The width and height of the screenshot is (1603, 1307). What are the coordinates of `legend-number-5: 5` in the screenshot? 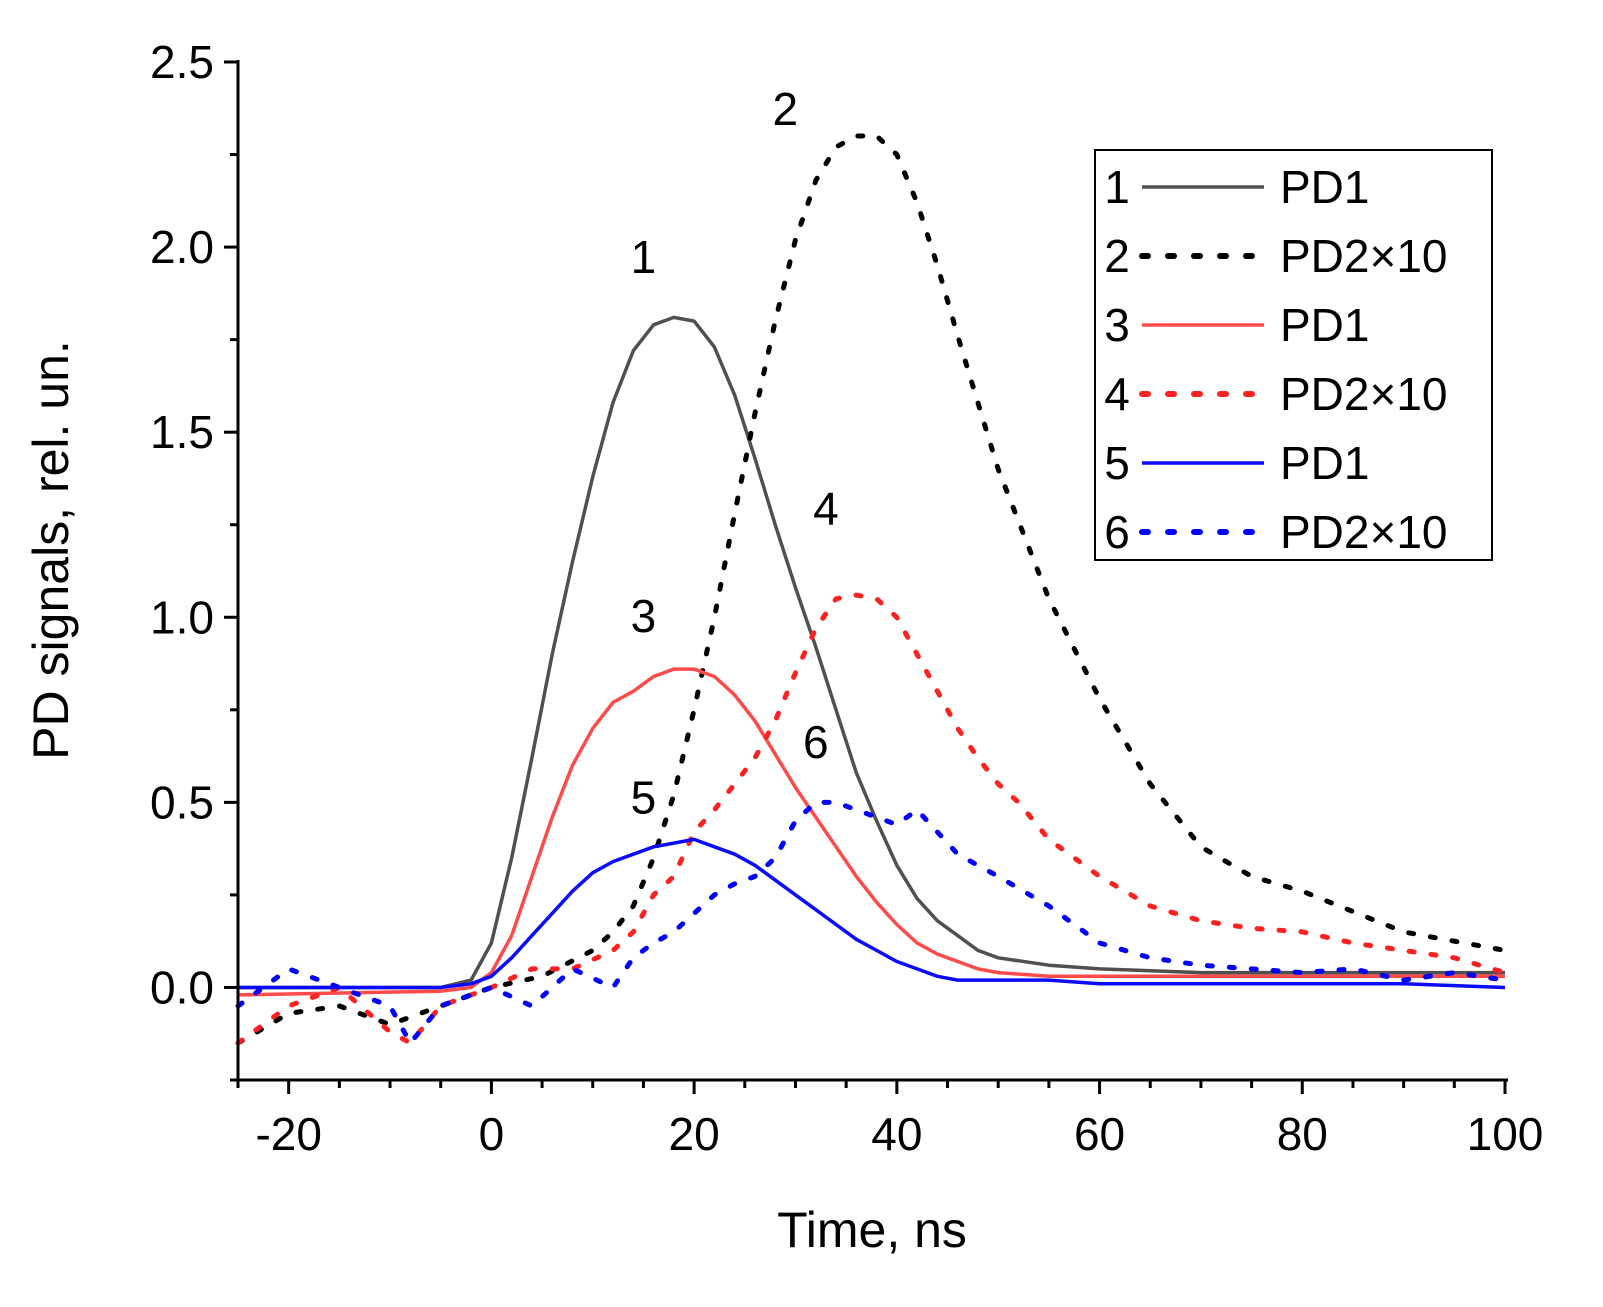 It's located at (1117, 463).